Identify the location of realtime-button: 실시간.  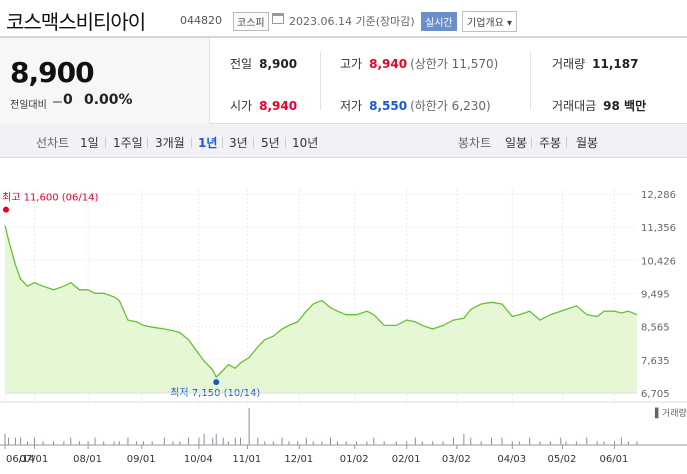
(439, 21).